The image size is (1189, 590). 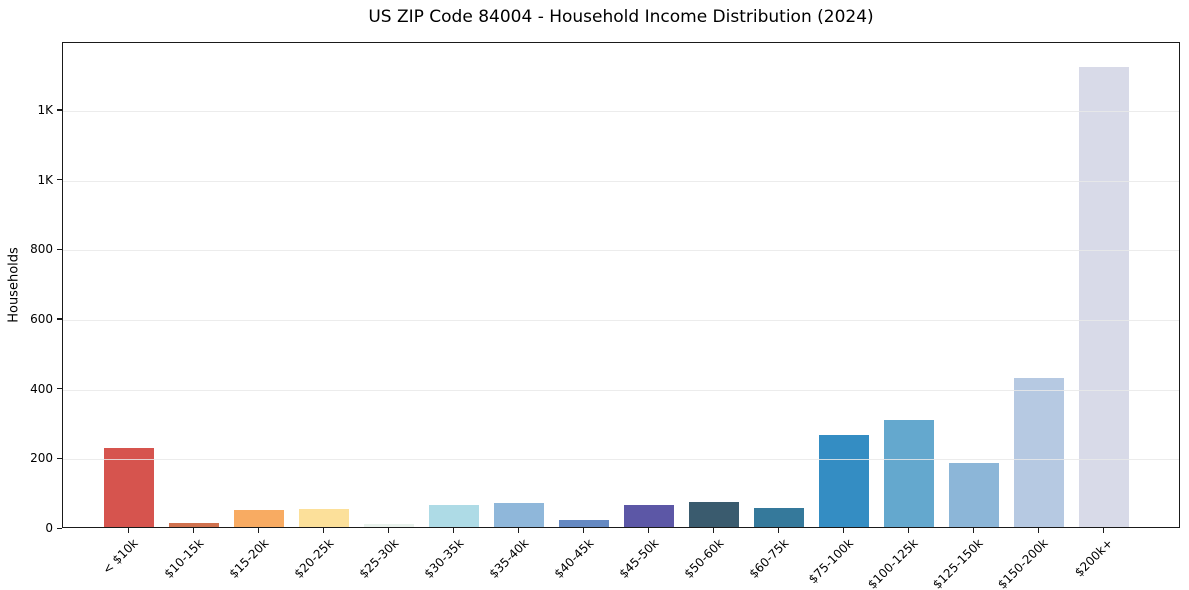 I want to click on bar-$45-50k, so click(x=649, y=515).